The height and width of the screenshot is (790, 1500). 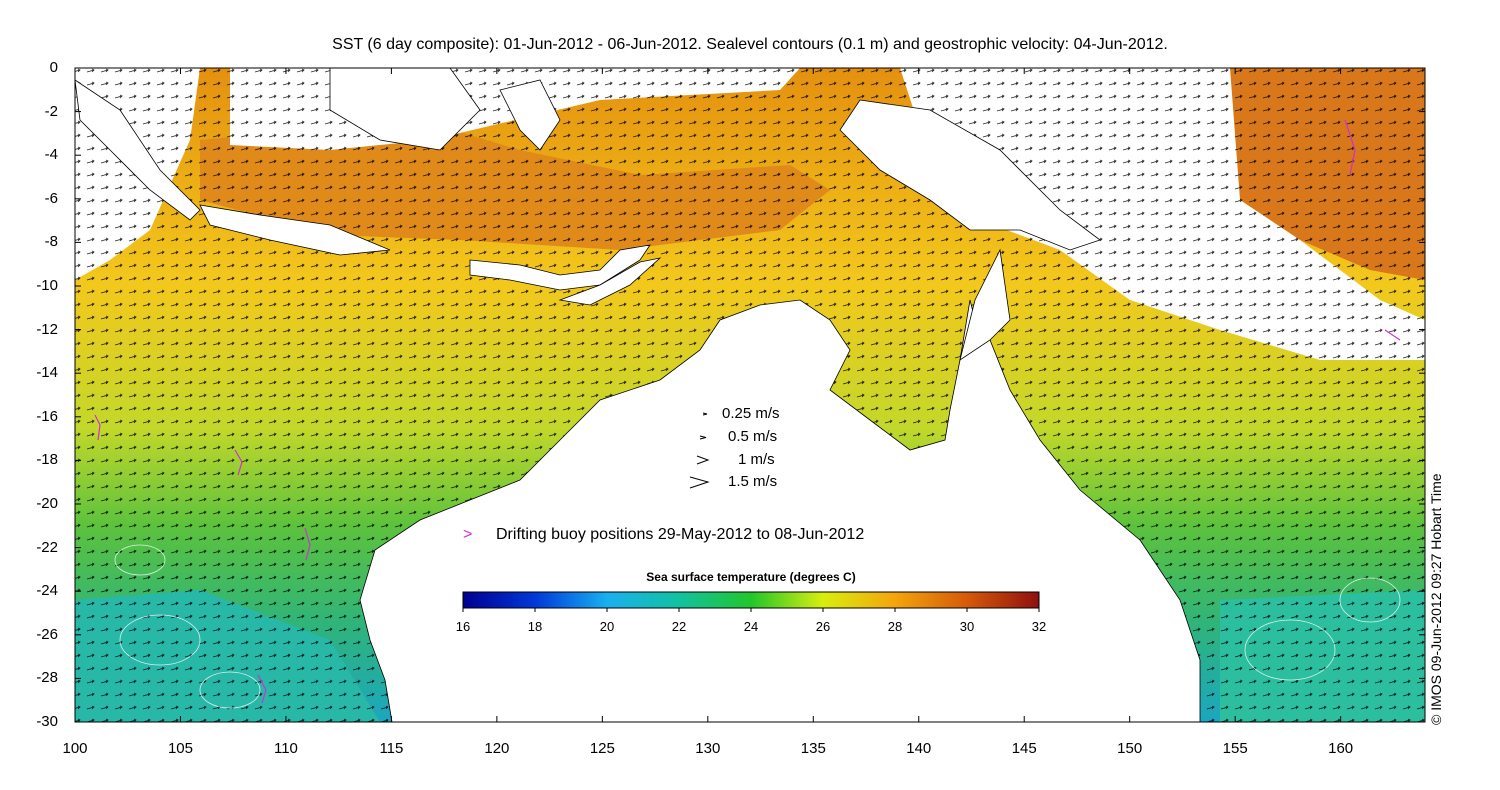 I want to click on imos-timestamp: © IMOS 09-Jun-2012 09:27 Hobart Time, so click(x=1436, y=599).